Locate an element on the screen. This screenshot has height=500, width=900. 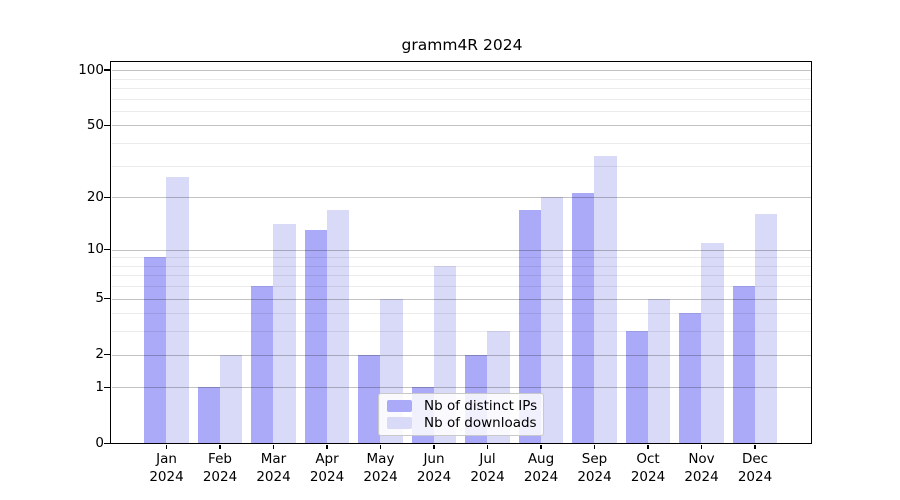
bar-distinct-ips-oct is located at coordinates (636, 387).